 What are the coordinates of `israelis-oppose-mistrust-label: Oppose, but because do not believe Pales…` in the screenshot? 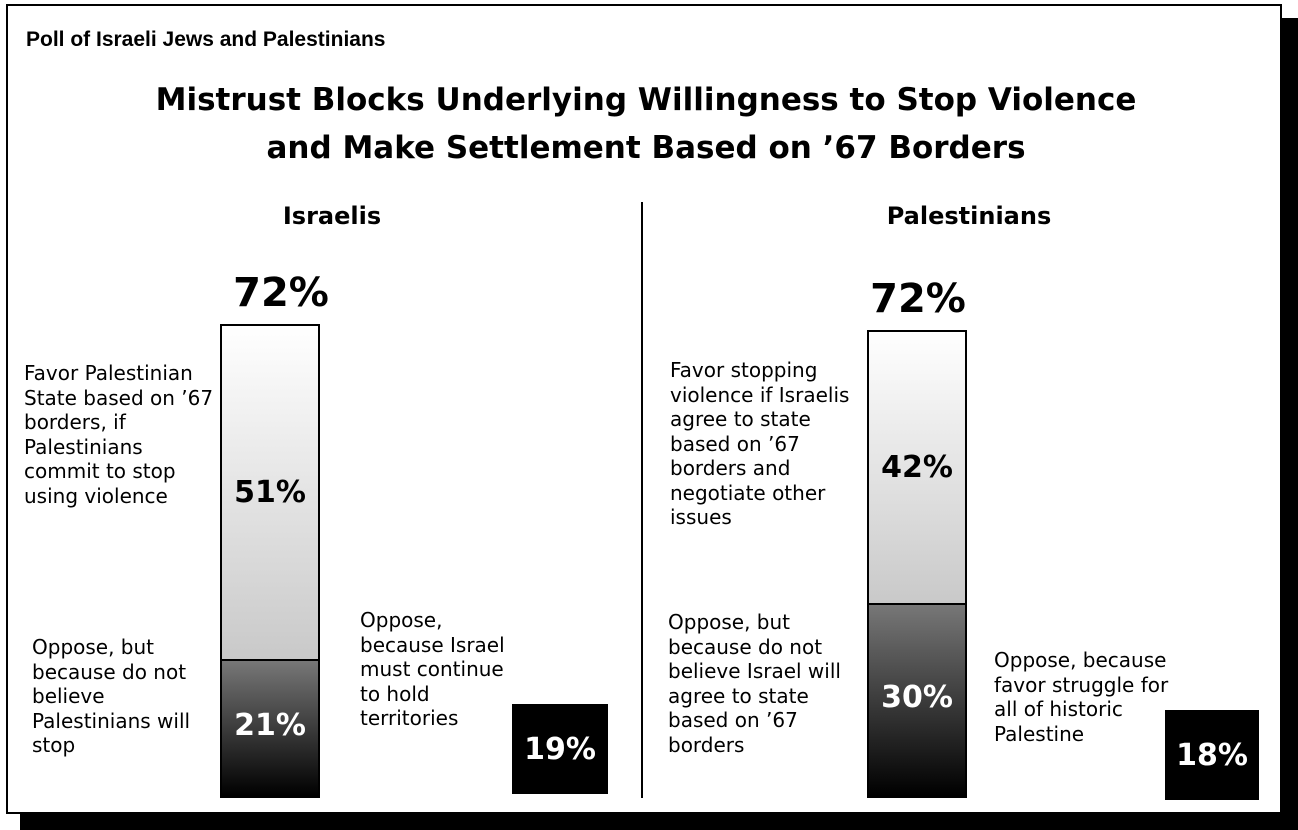 It's located at (111, 696).